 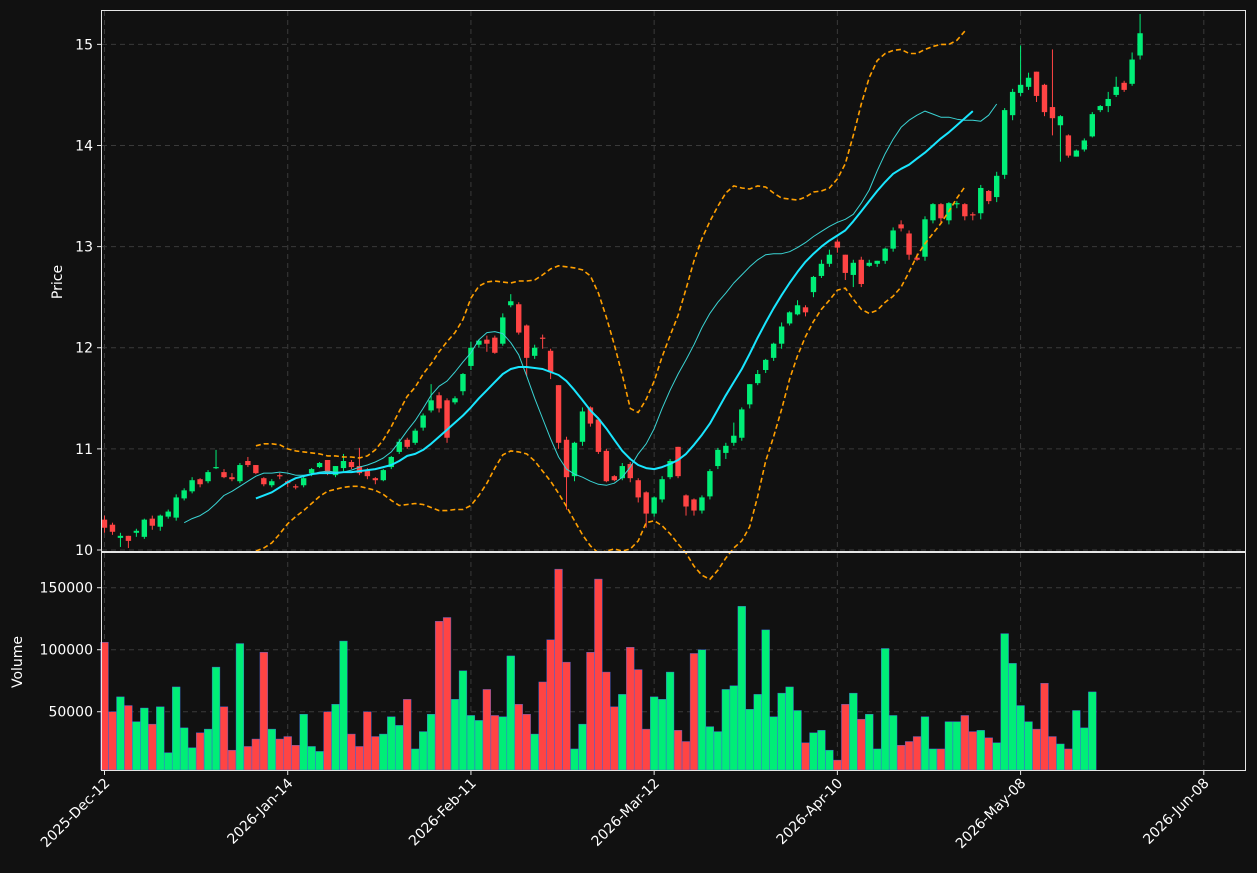 What do you see at coordinates (58, 282) in the screenshot?
I see `price-axis-title: Price` at bounding box center [58, 282].